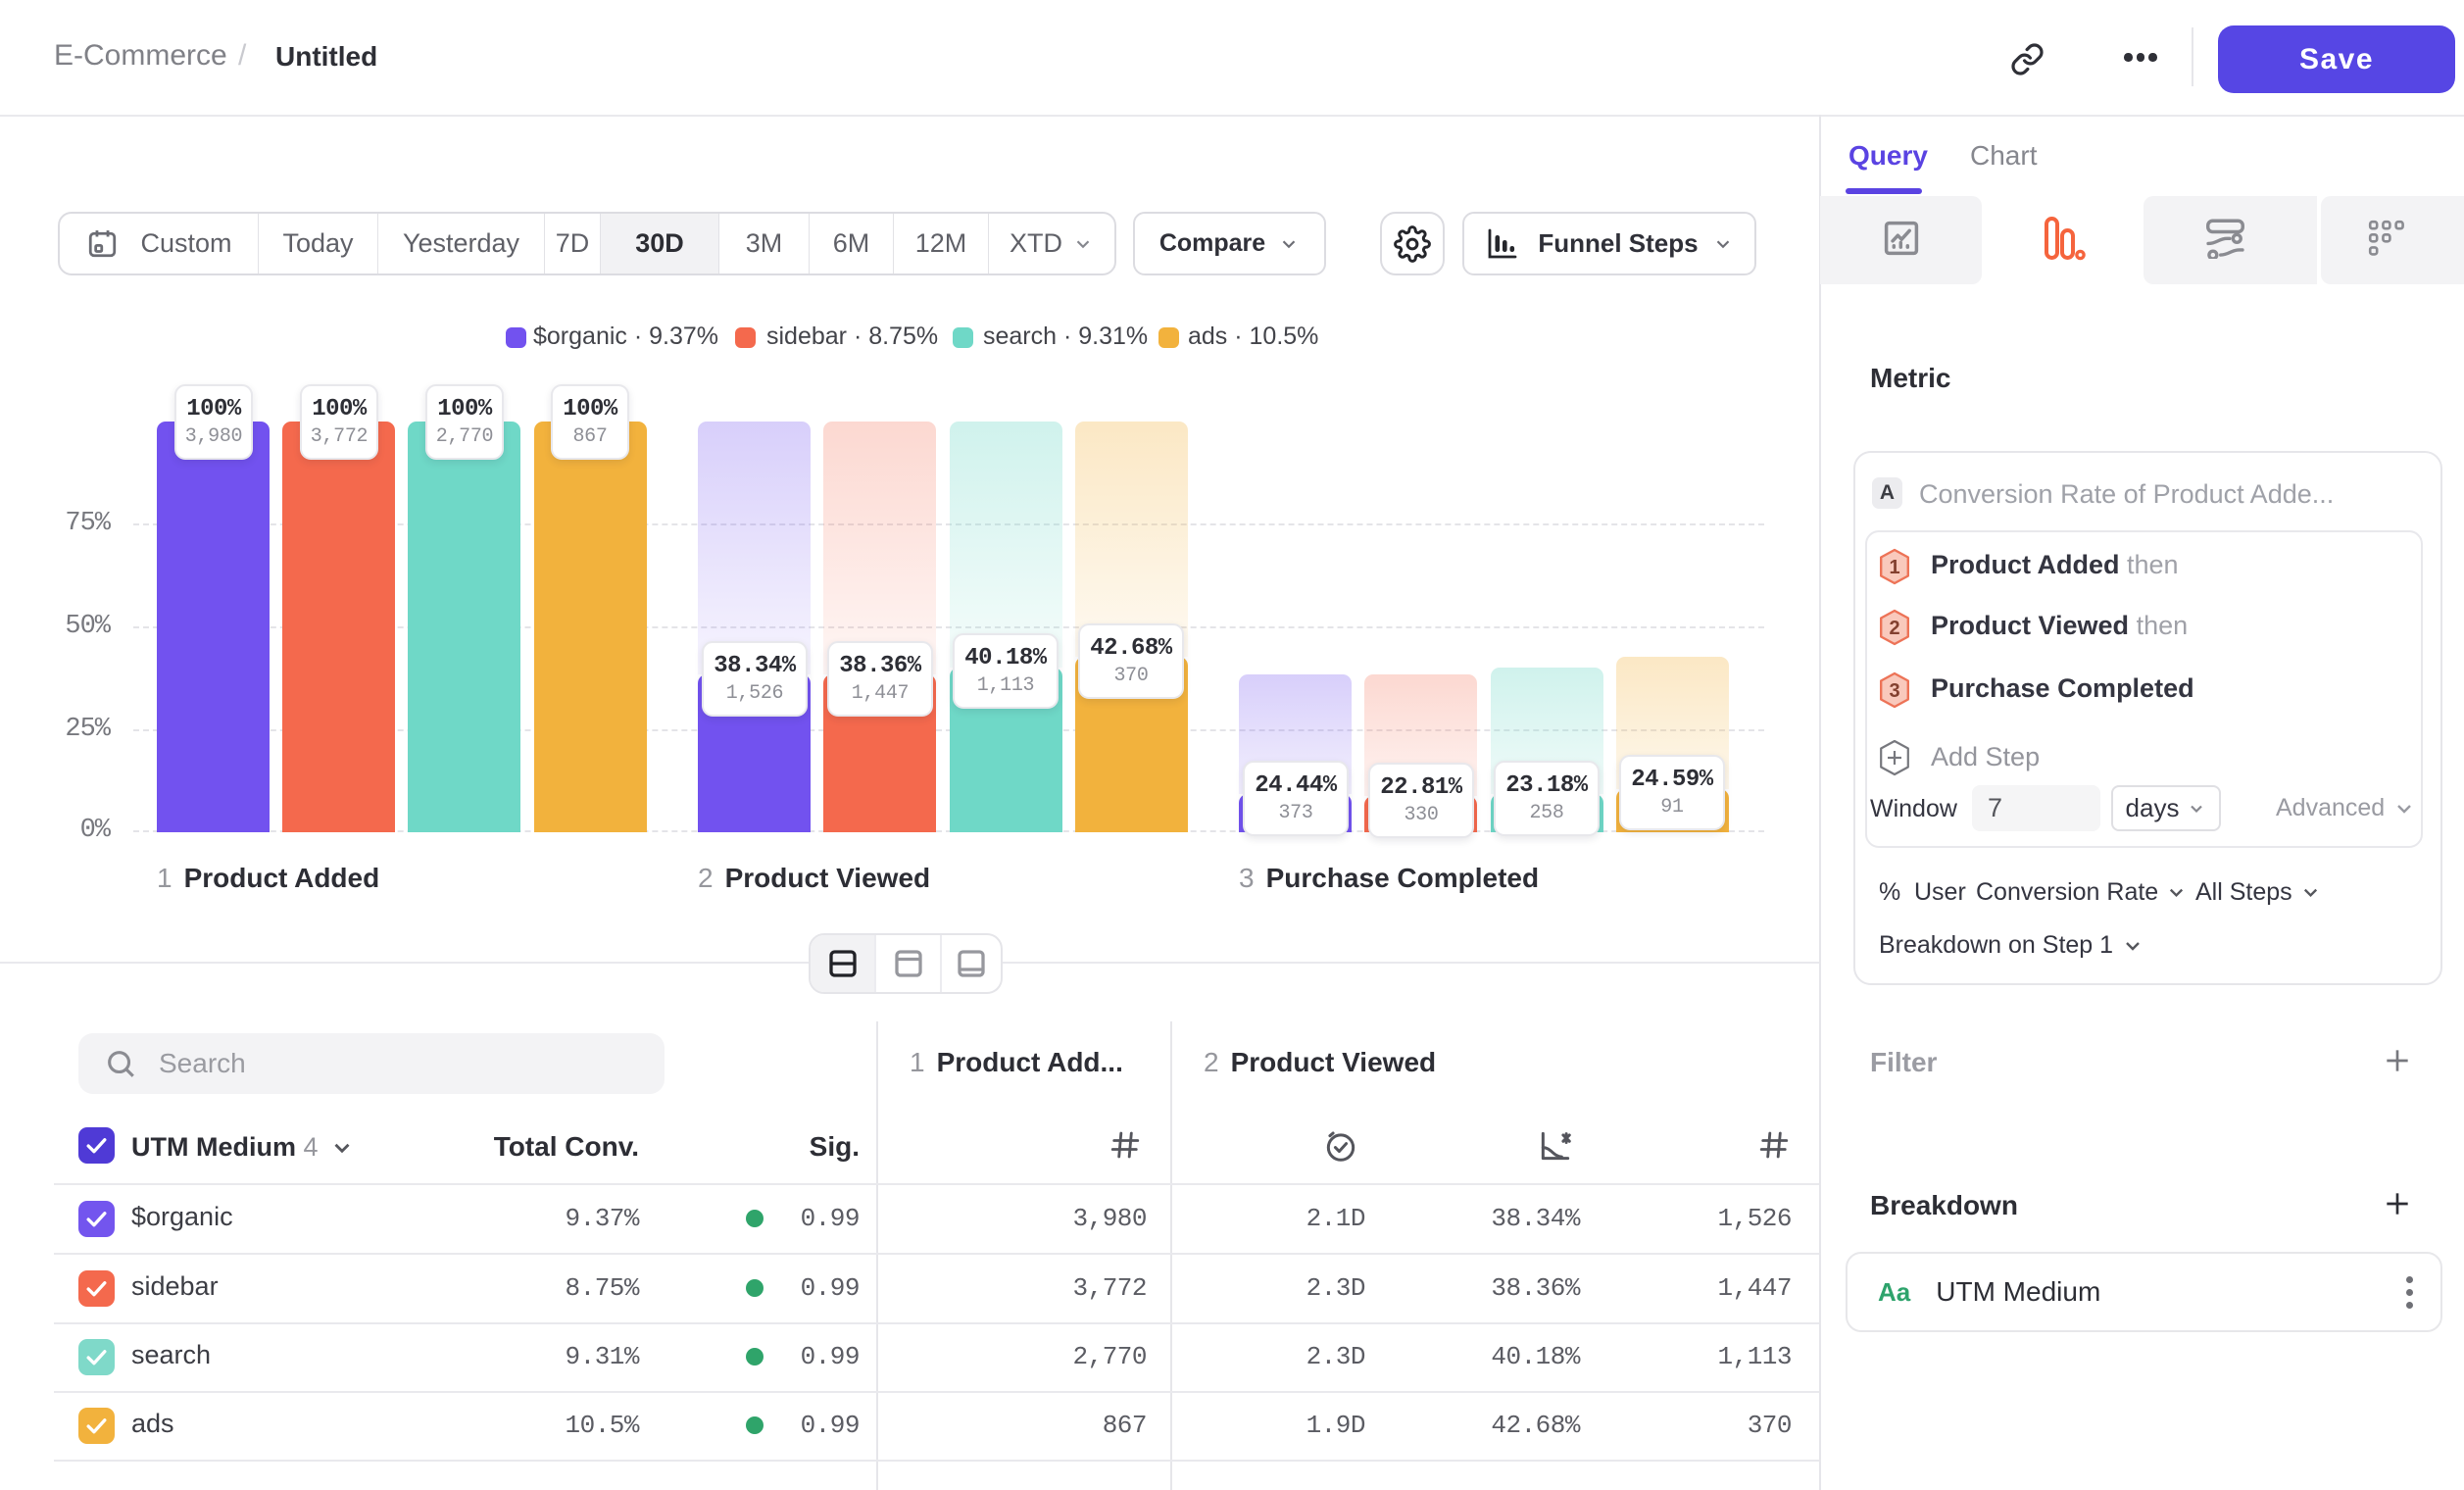 This screenshot has width=2464, height=1490. What do you see at coordinates (1894, 567) in the screenshot?
I see `svg-text: 1` at bounding box center [1894, 567].